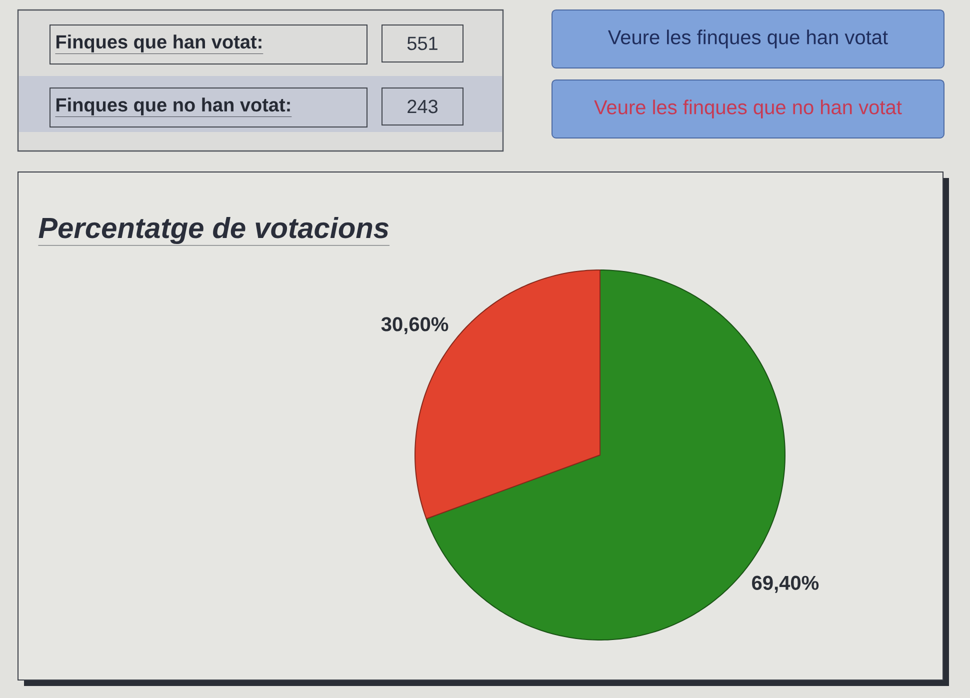  What do you see at coordinates (785, 584) in the screenshot?
I see `data-label: 69,40%` at bounding box center [785, 584].